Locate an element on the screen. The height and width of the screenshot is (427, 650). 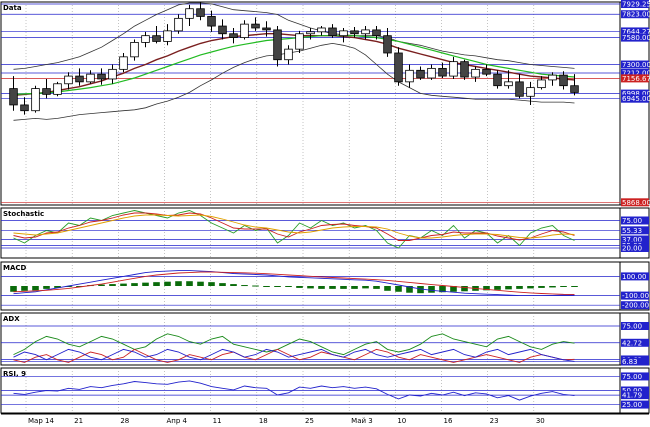
pane-title: RSI, 9 is located at coordinates (14, 374).